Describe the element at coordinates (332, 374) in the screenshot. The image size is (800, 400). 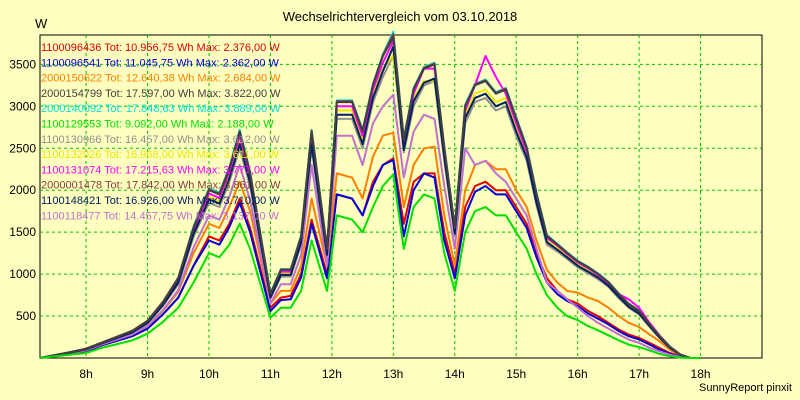
I see `x-tick-label: 12h` at that location.